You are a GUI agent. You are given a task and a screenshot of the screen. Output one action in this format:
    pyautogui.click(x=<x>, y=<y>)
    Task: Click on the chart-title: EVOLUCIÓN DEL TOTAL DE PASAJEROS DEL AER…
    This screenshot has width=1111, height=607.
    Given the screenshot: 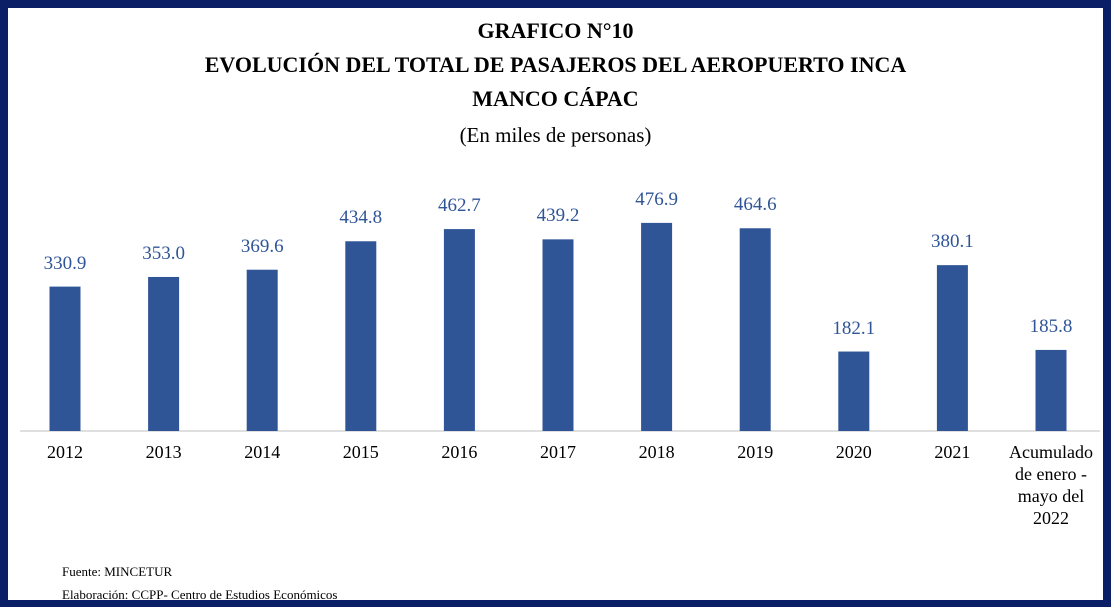 What is the action you would take?
    pyautogui.click(x=555, y=64)
    